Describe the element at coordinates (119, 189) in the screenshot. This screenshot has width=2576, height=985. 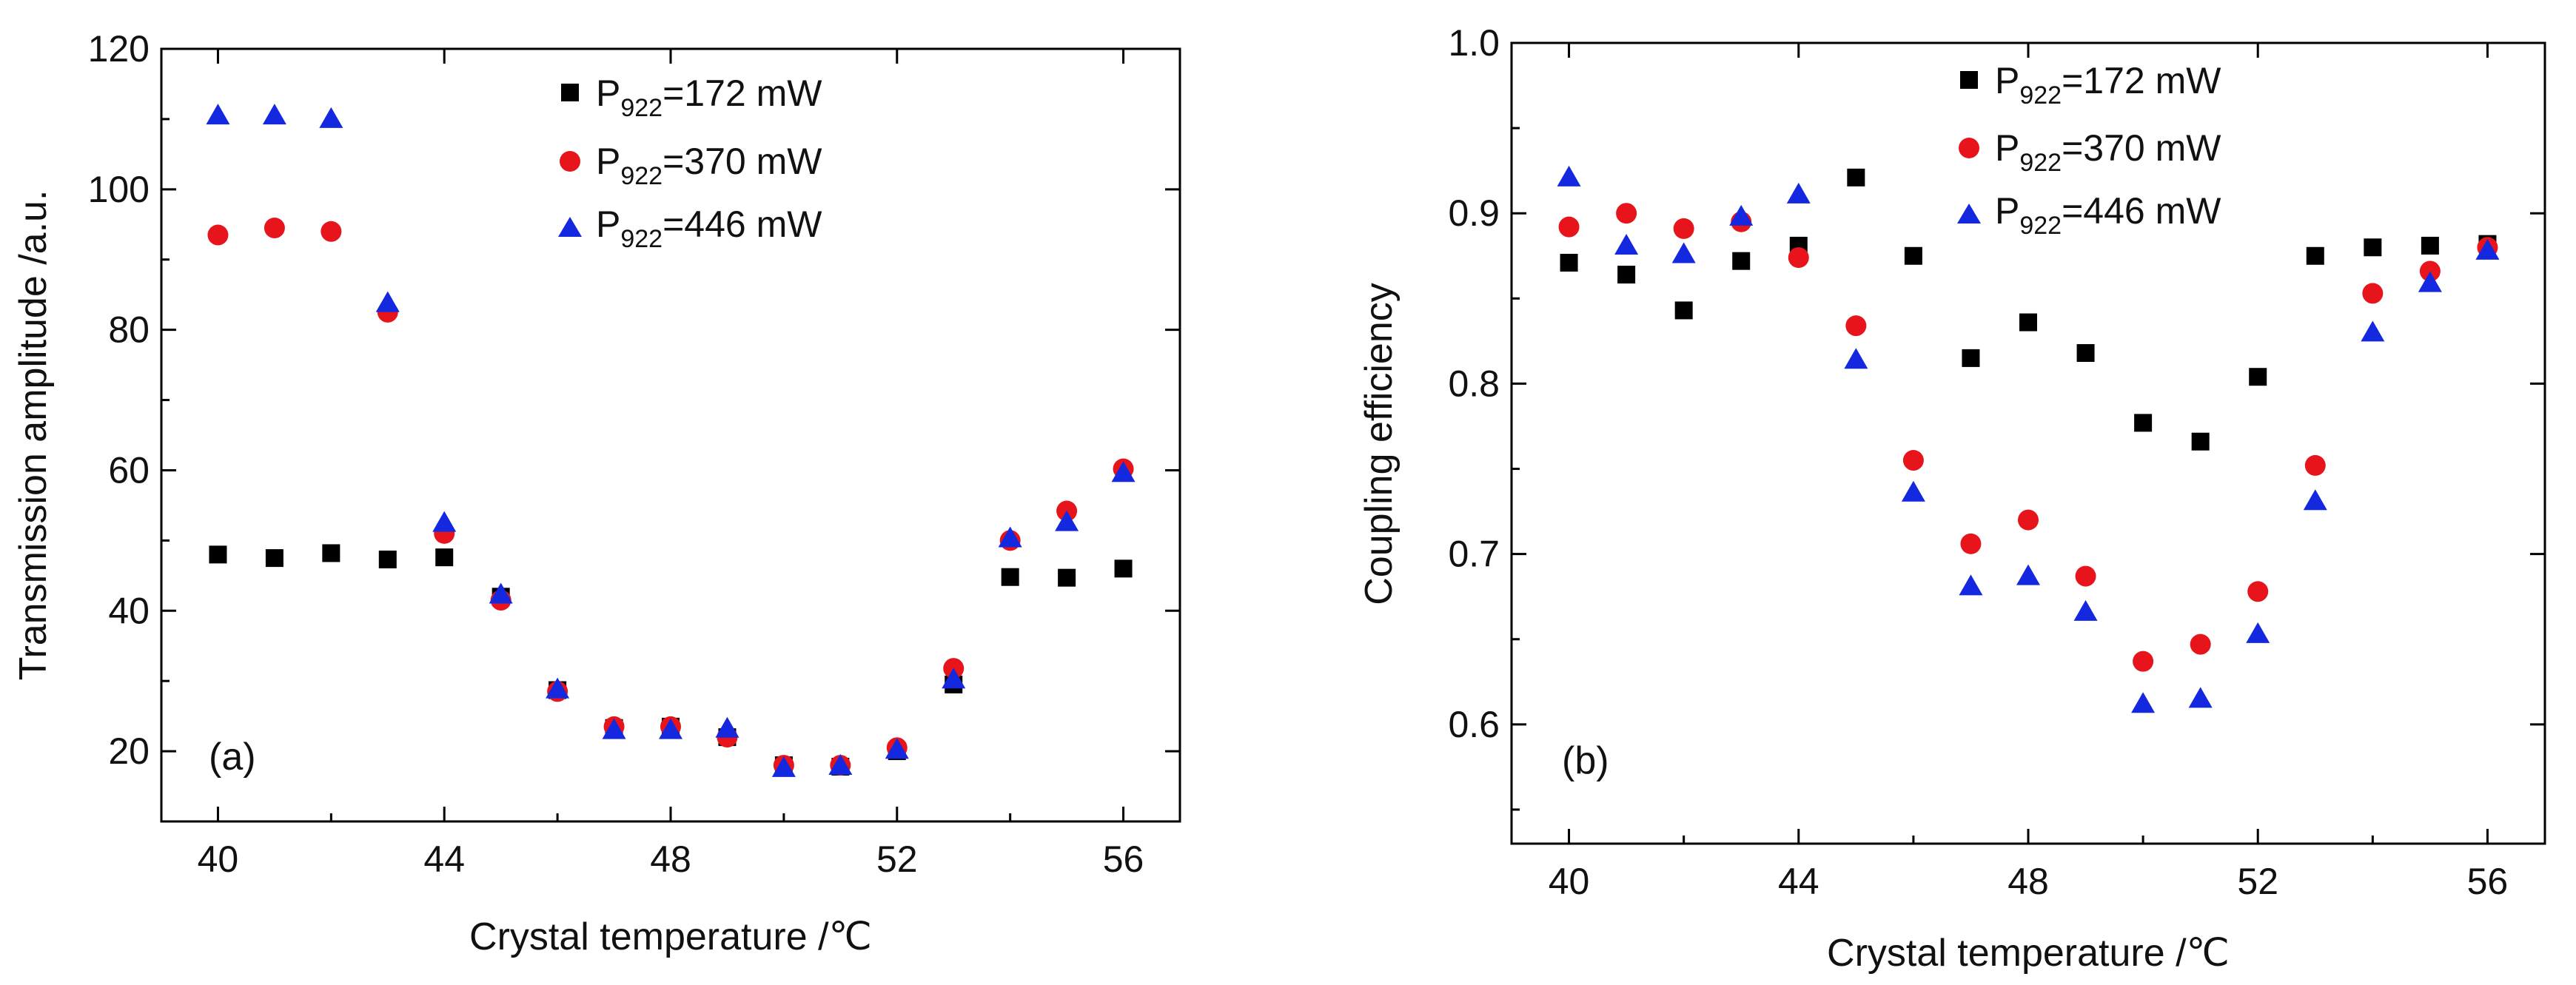
I see `y-tick-label: 100` at that location.